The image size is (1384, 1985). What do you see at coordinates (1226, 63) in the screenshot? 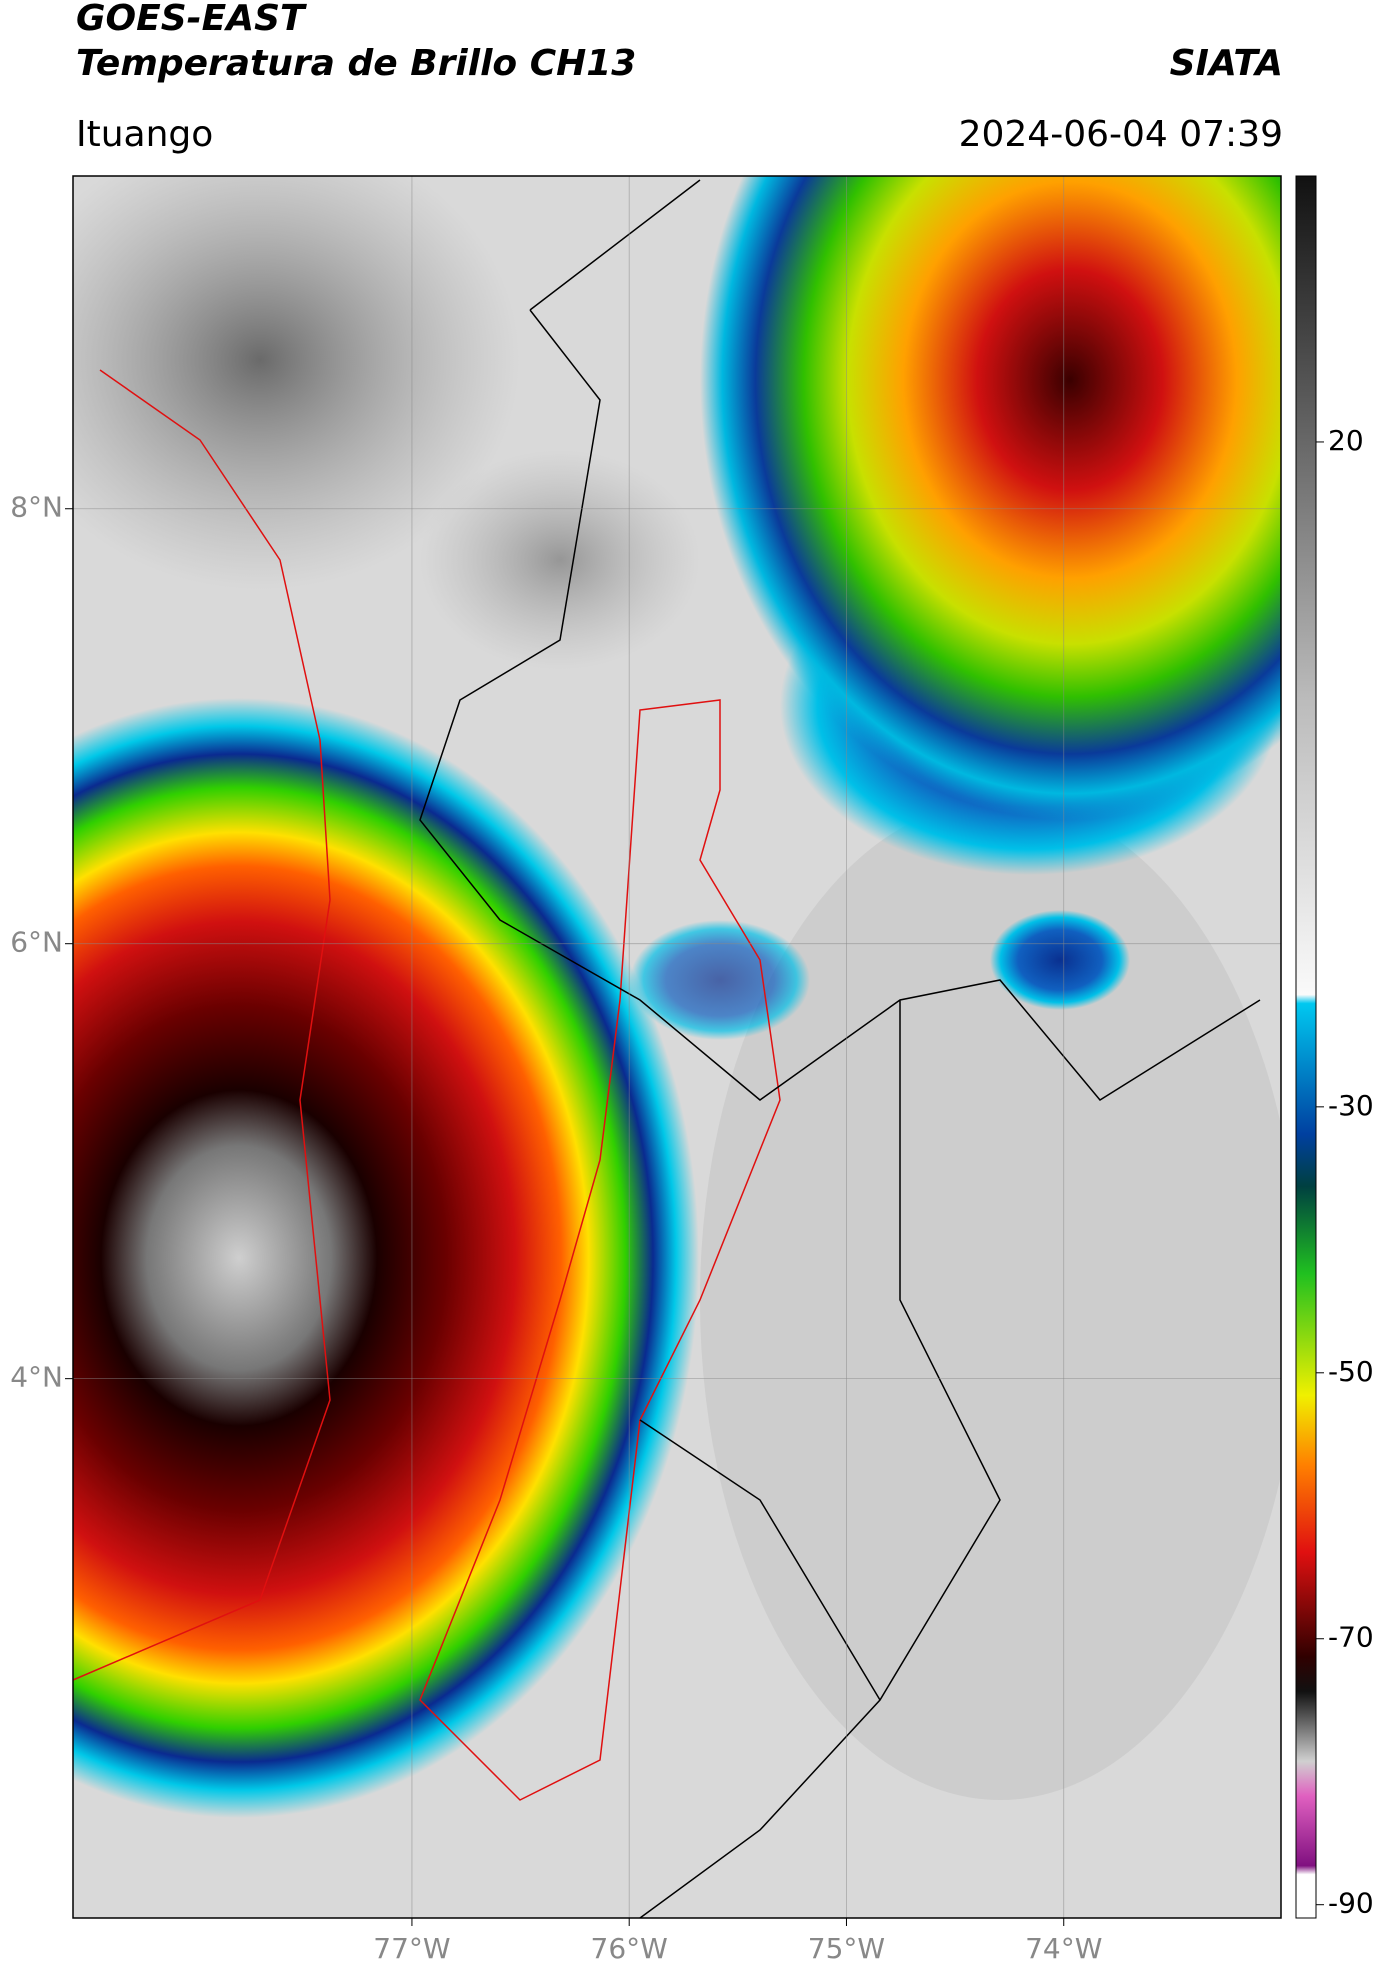
I see `org: SIATA` at bounding box center [1226, 63].